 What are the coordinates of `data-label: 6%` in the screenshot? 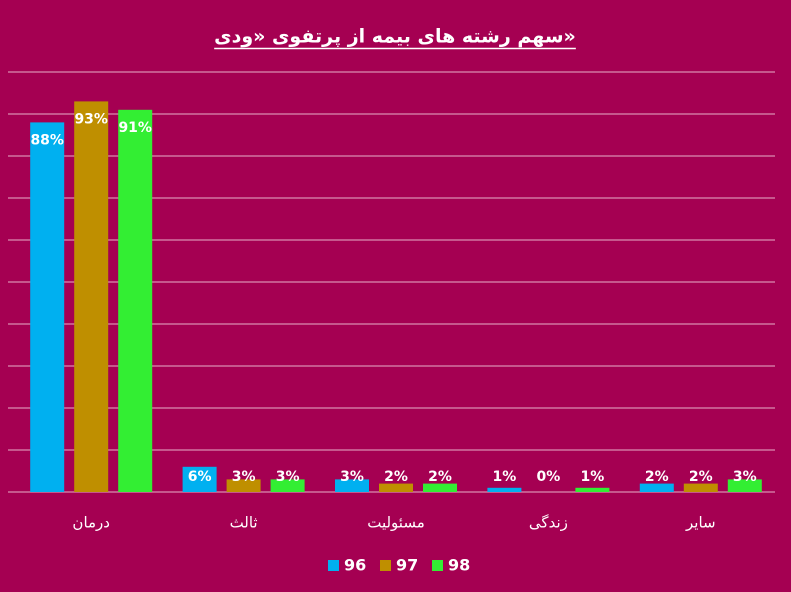 It's located at (200, 477).